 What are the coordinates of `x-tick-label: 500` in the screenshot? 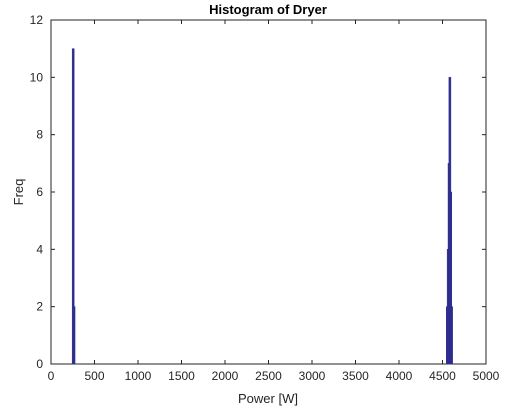 It's located at (94, 376).